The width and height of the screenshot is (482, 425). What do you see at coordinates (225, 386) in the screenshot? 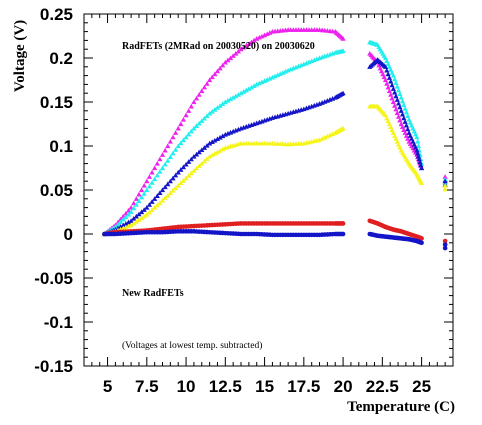
I see `x-tick-label: 12.5` at bounding box center [225, 386].